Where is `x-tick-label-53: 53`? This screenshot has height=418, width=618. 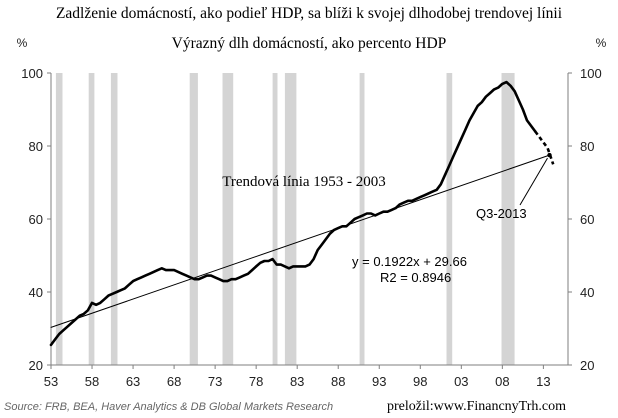 x-tick-label-53: 53 is located at coordinates (51, 381).